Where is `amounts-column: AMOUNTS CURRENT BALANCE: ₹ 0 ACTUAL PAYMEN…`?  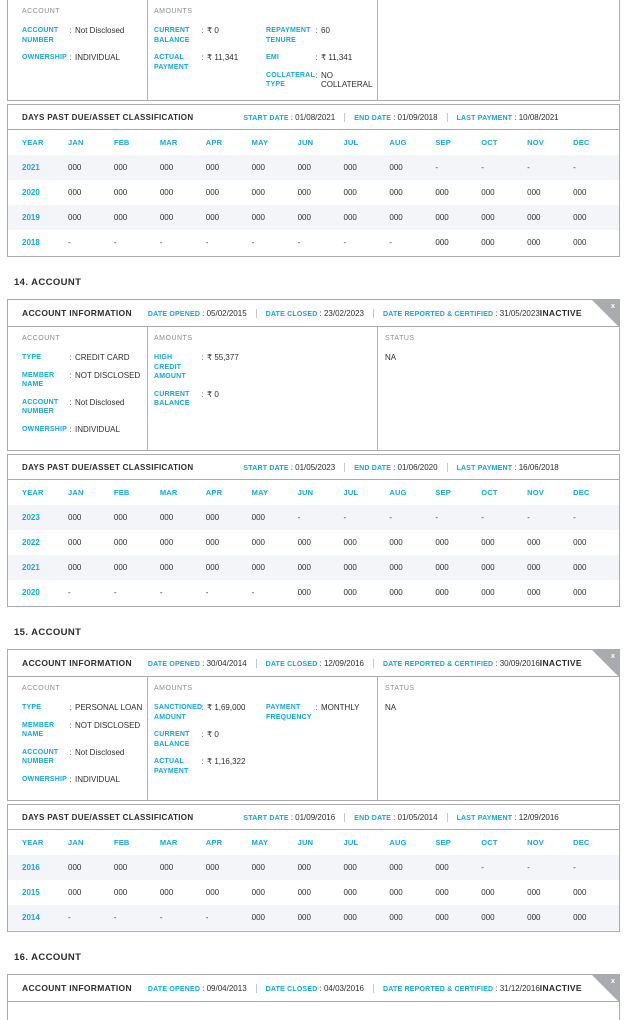
amounts-column: AMOUNTS CURRENT BALANCE: ₹ 0 ACTUAL PAYMEN… is located at coordinates (263, 50).